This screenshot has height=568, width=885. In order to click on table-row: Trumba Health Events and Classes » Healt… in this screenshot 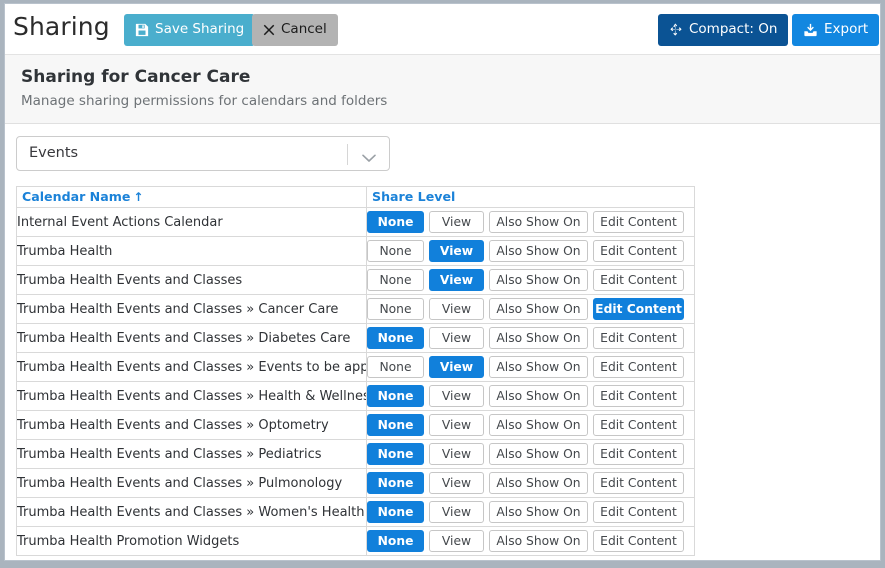, I will do `click(355, 396)`.